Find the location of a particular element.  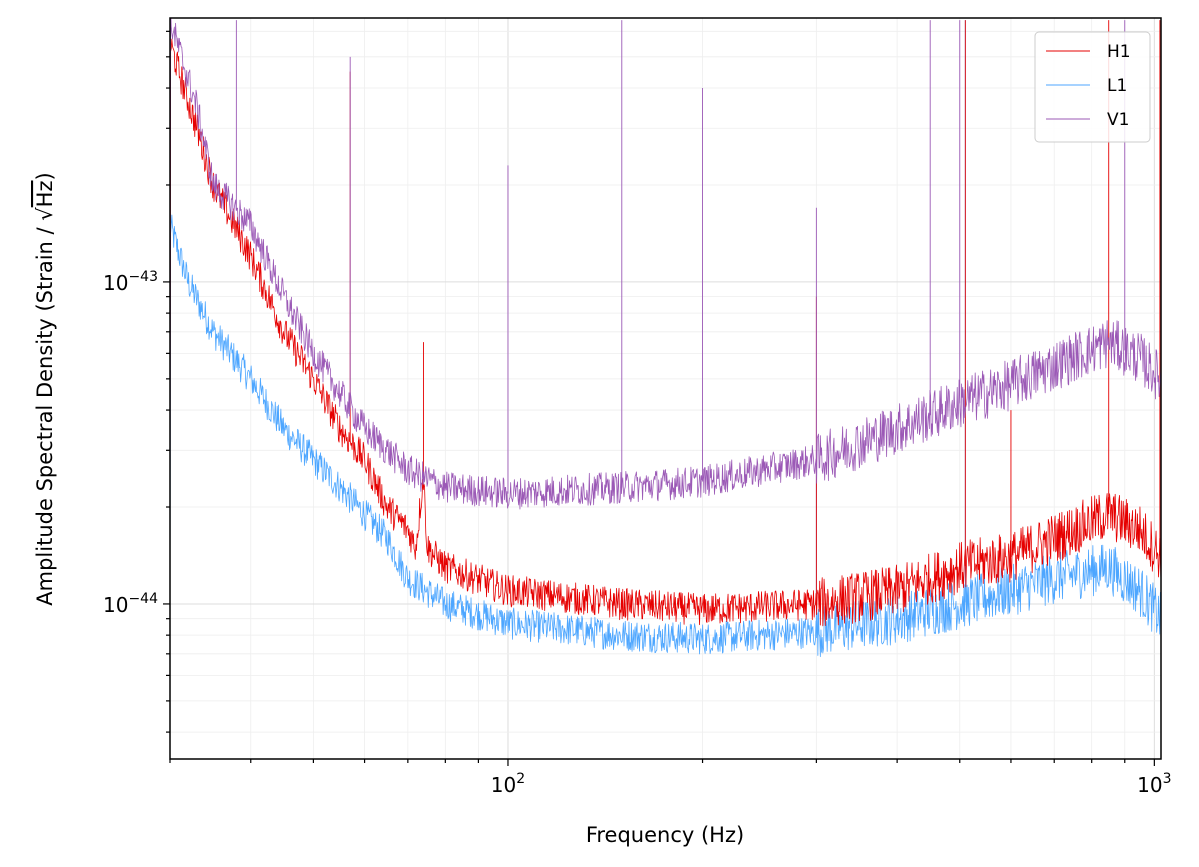

x-axis-label: Frequency (Hz) is located at coordinates (665, 835).